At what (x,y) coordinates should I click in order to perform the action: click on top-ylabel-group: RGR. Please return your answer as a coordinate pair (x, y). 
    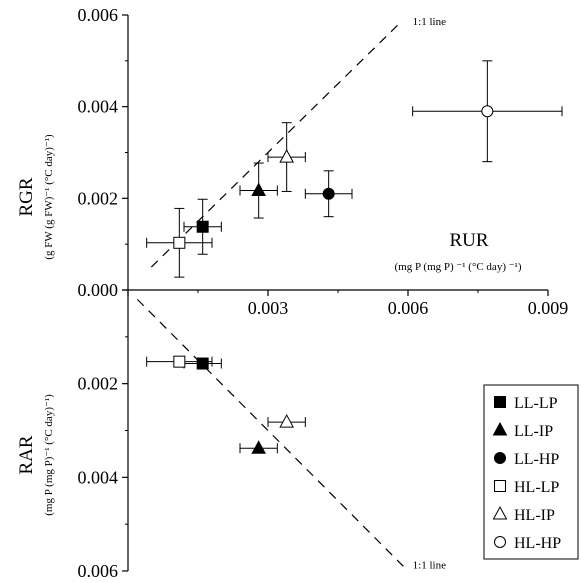
    Looking at the image, I should click on (26, 196).